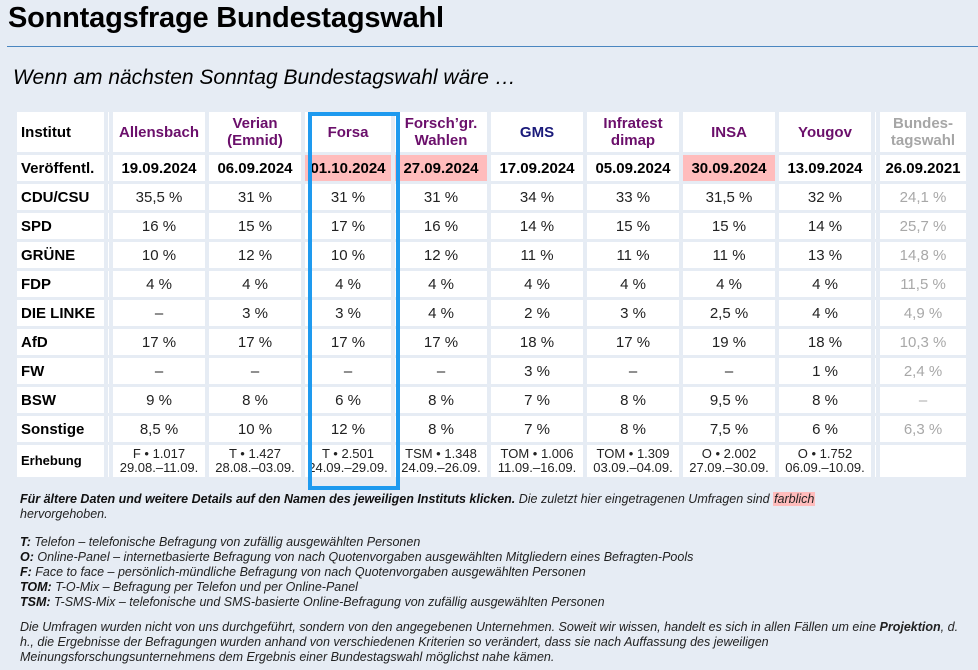  Describe the element at coordinates (491, 284) in the screenshot. I see `party-row: FDP 4 % 4 % 4 % 4 % 4 % 4 % 4 % 4 % 11,5 %` at that location.